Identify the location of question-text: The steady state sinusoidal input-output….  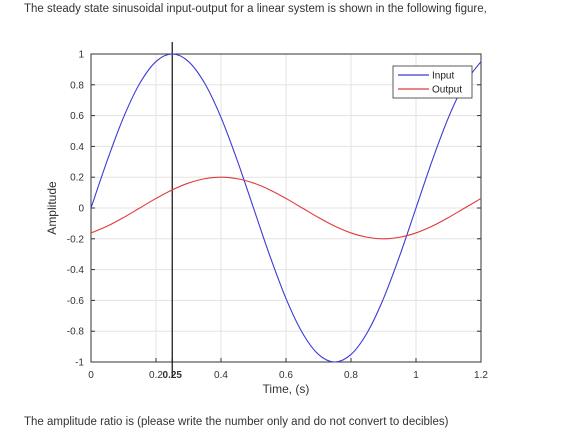
(255, 9).